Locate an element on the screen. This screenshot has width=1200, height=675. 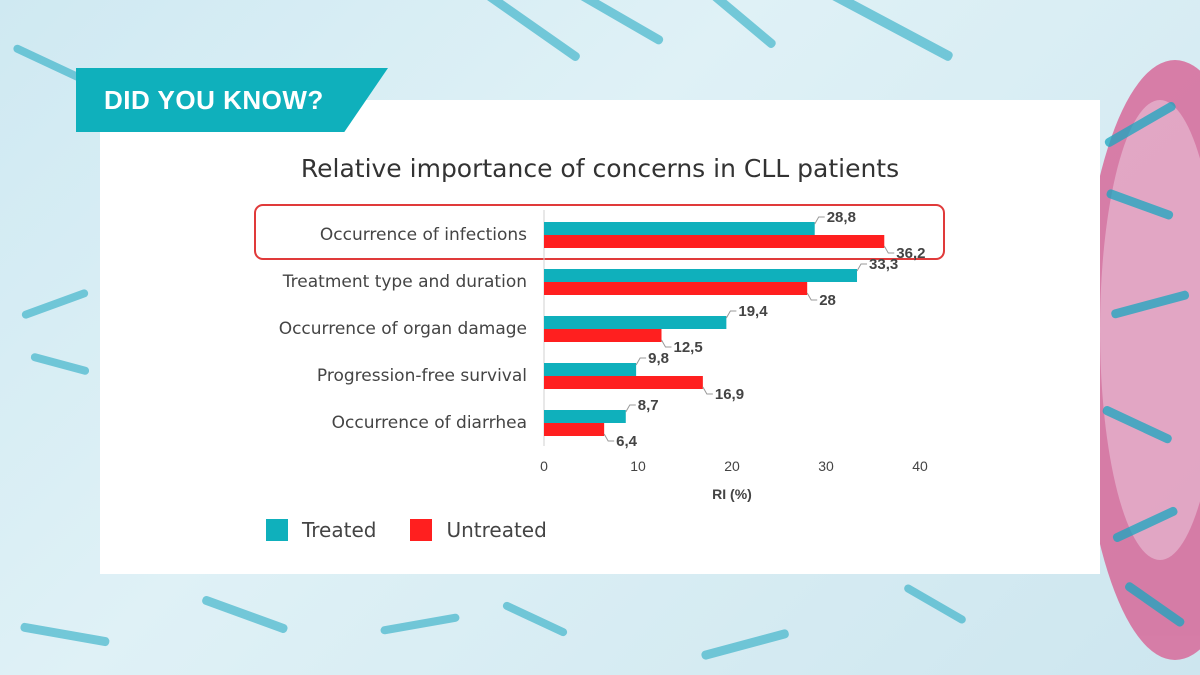
x-tick-label: 30 is located at coordinates (826, 466).